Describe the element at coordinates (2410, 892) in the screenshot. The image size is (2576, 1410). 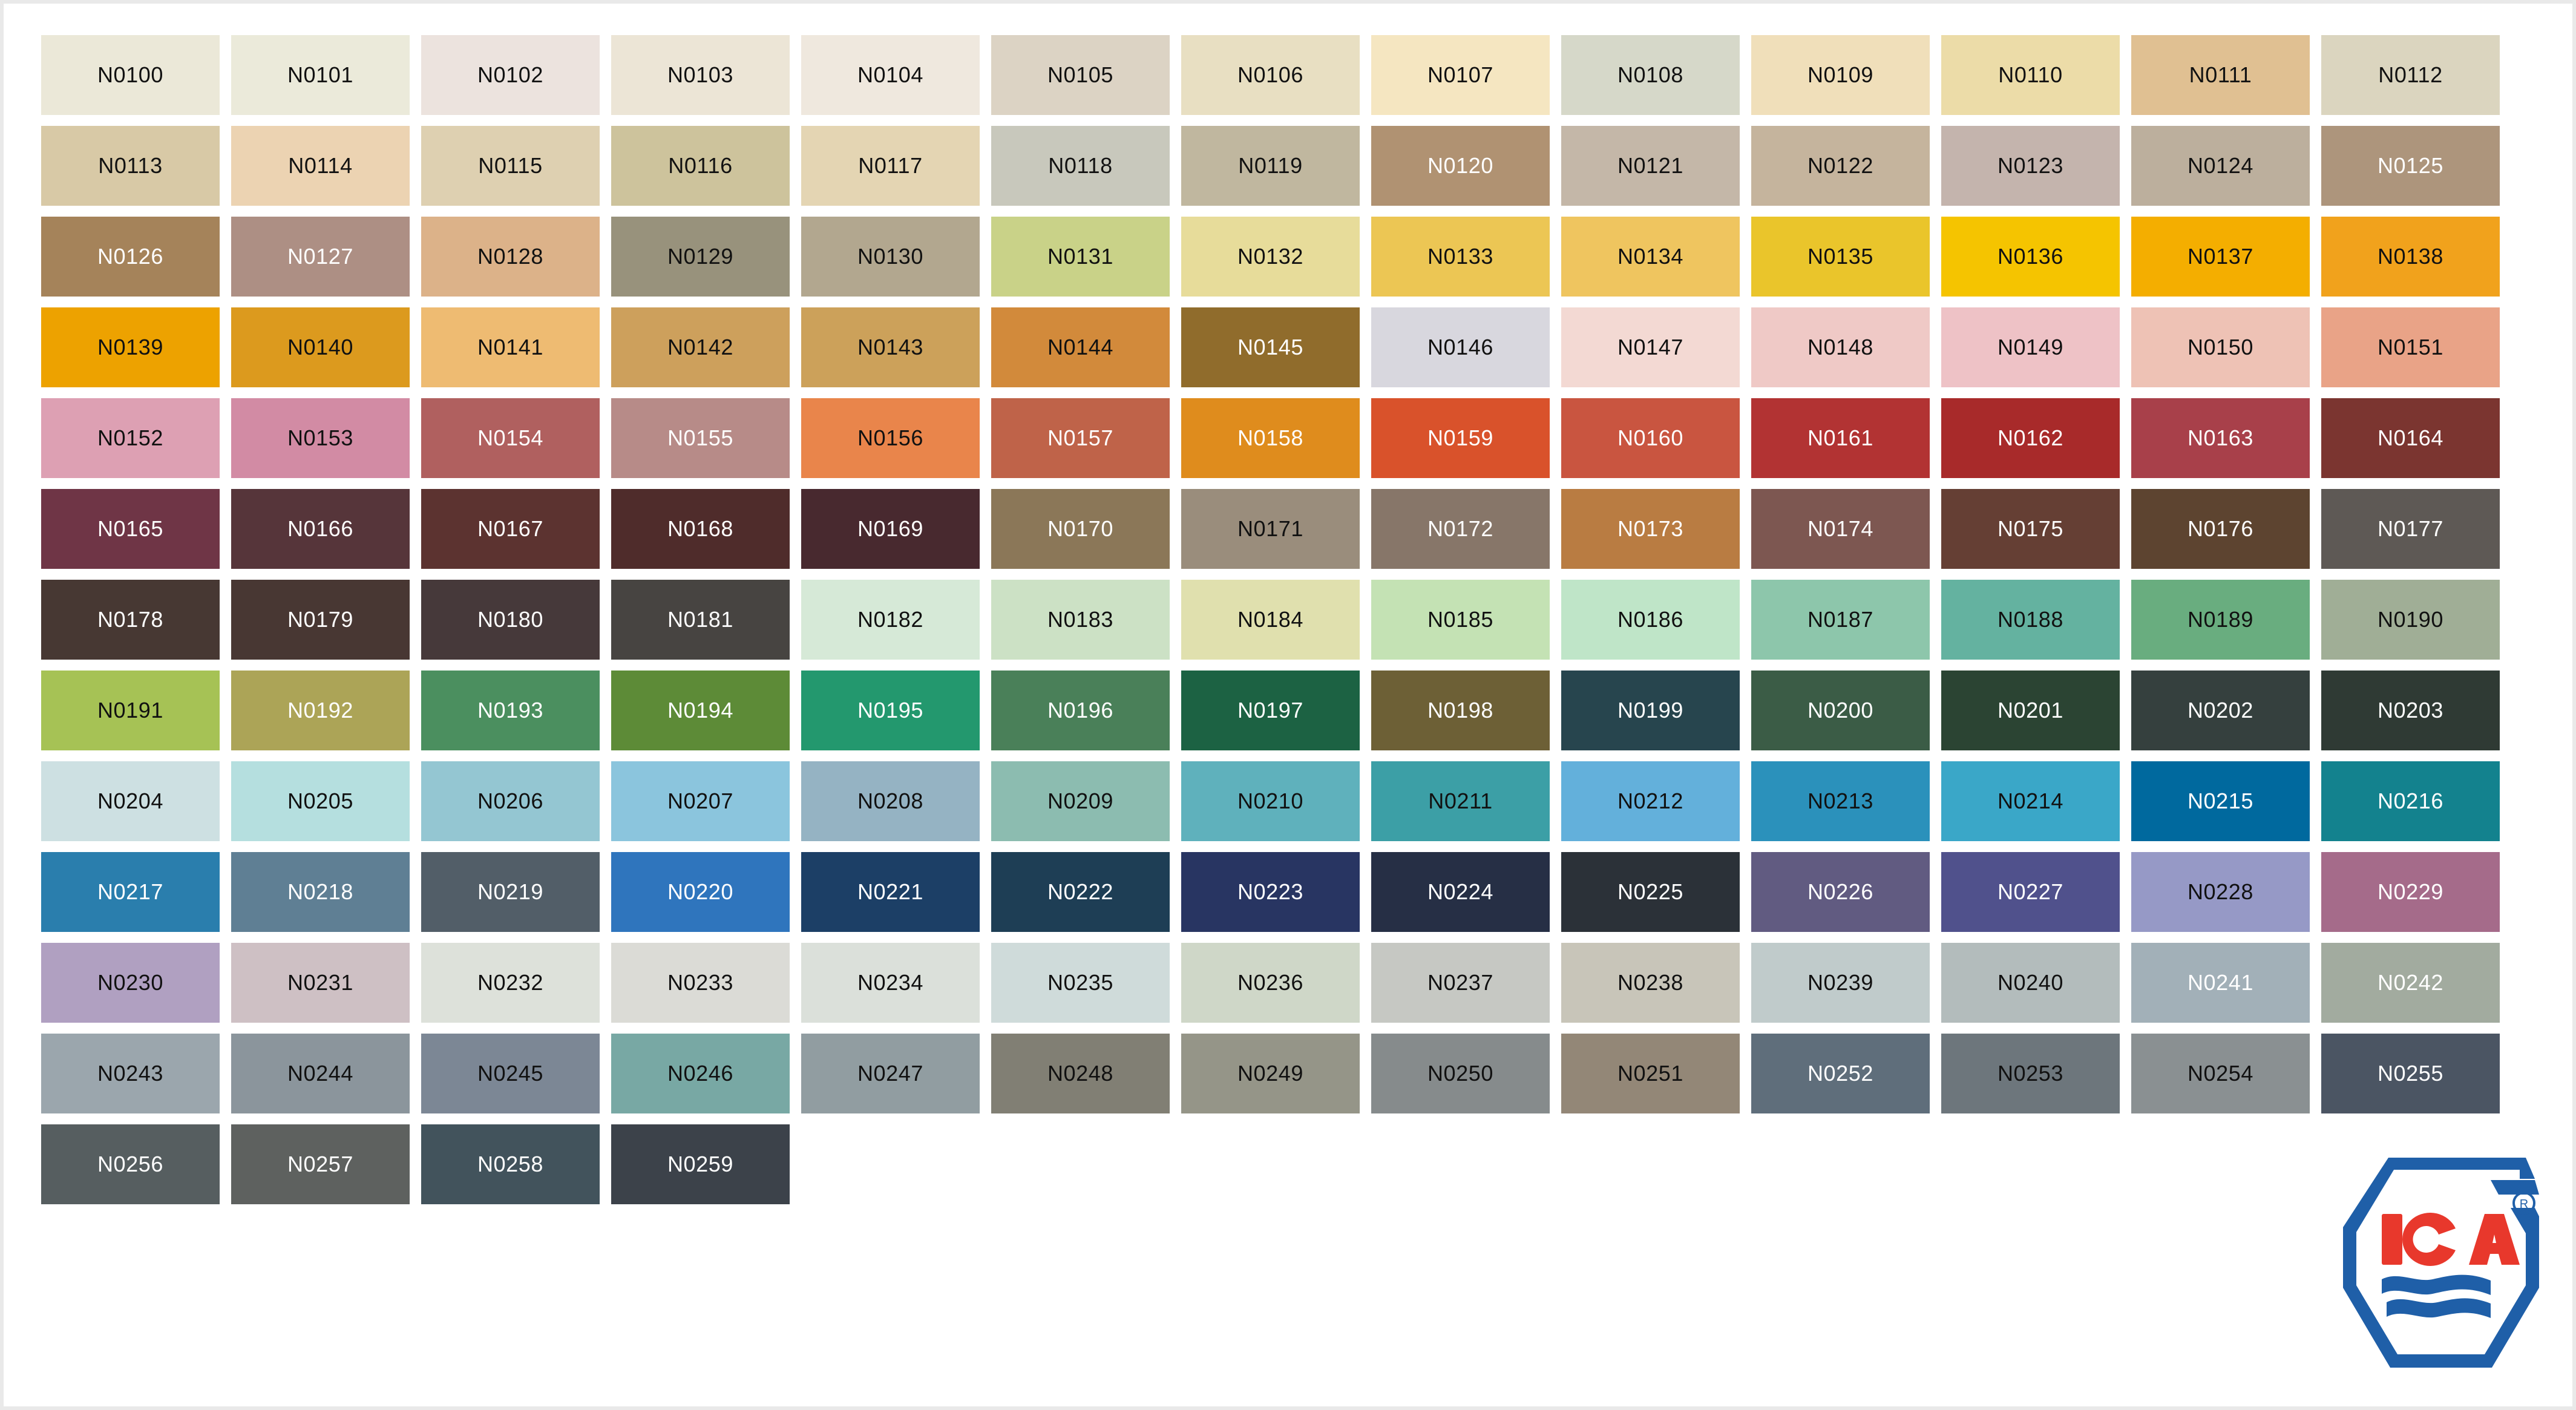
I see `colour-swatch: N0229` at that location.